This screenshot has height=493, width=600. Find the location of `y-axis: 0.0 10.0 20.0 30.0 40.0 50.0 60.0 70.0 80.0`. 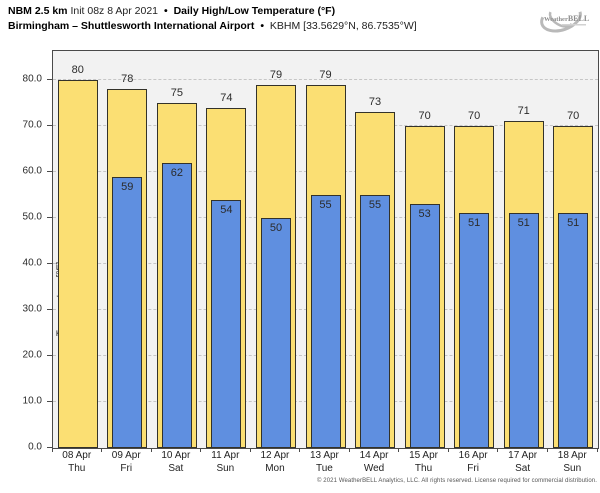

y-axis: 0.0 10.0 20.0 30.0 40.0 50.0 60.0 70.0 80.0 is located at coordinates (26, 251).